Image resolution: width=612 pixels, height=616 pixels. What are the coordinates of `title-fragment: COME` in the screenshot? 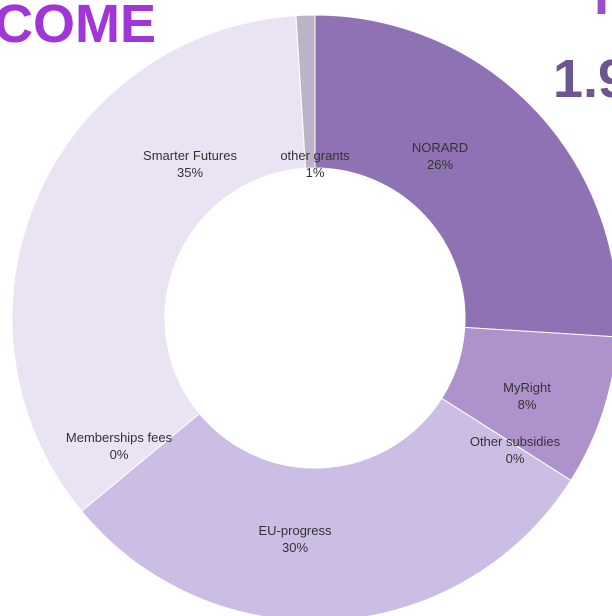 It's located at (78, 27).